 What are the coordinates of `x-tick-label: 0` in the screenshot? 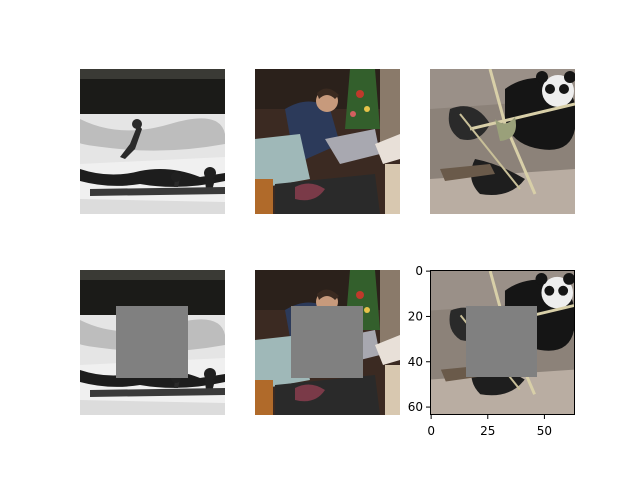 It's located at (431, 431).